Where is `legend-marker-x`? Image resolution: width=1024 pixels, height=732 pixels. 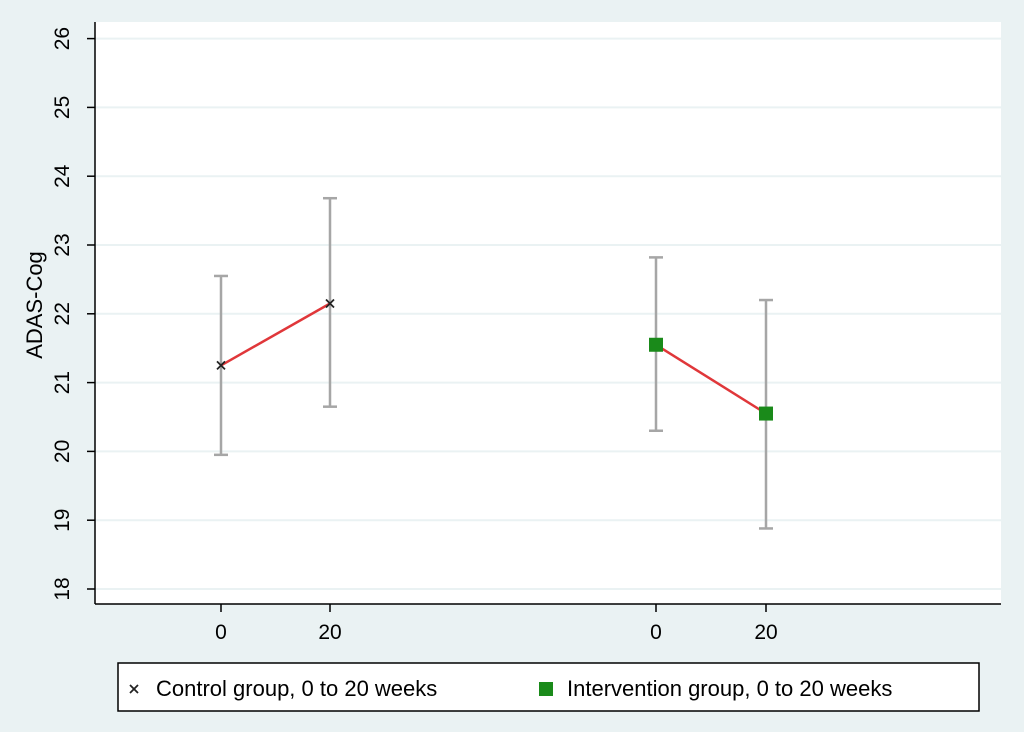
legend-marker-x is located at coordinates (134, 689).